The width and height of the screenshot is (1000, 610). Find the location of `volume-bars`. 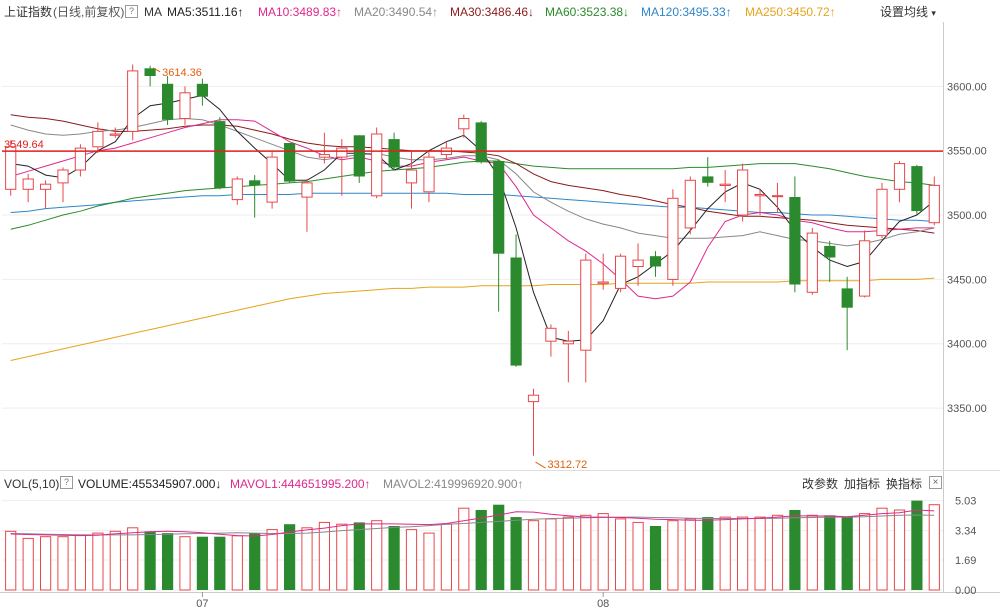

volume-bars is located at coordinates (472, 545).